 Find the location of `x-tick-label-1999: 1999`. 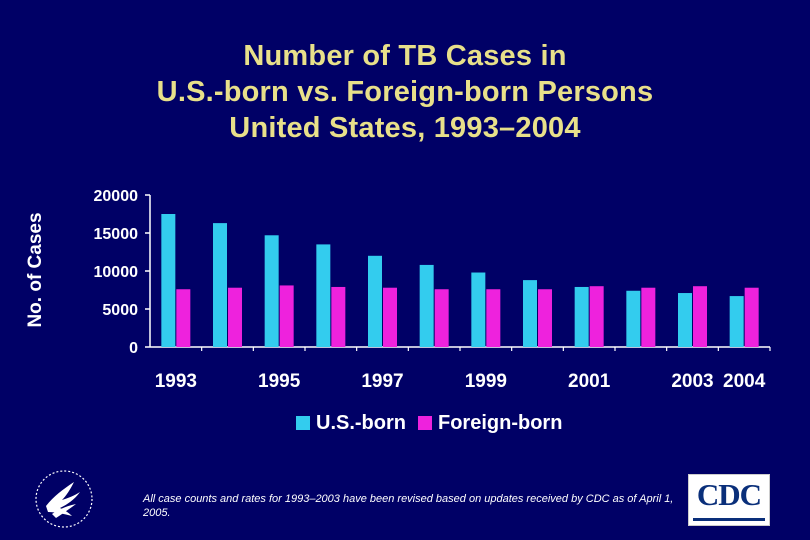

x-tick-label-1999: 1999 is located at coordinates (486, 381).